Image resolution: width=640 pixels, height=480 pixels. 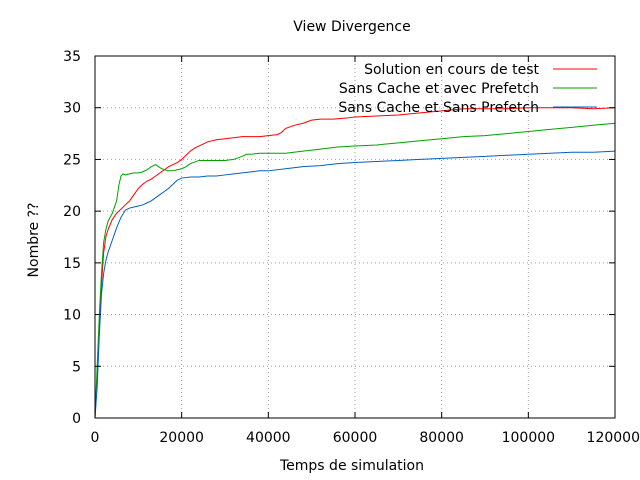 What do you see at coordinates (351, 466) in the screenshot?
I see `x-axis-title: Temps de simulation` at bounding box center [351, 466].